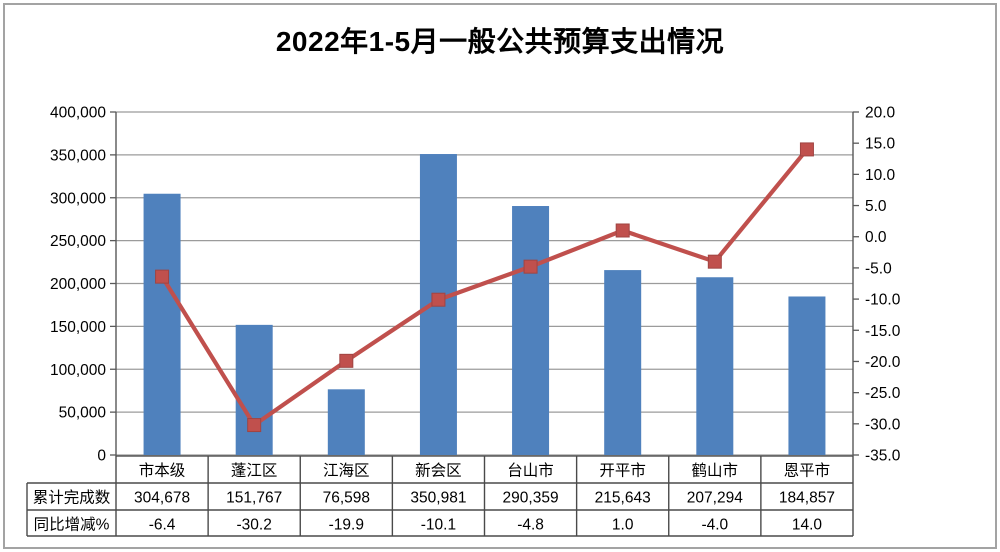  I want to click on table-cell-yoy: -4.8, so click(530, 525).